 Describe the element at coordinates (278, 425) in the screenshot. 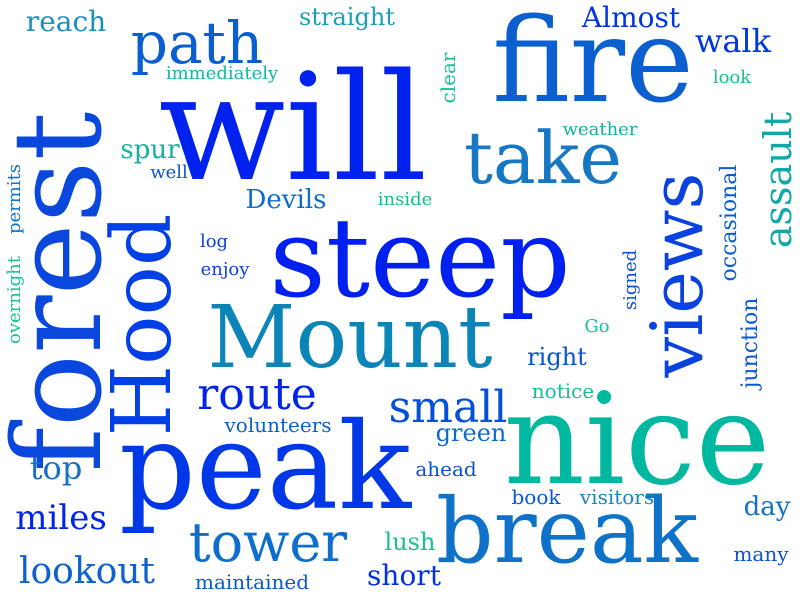

I see `word-volunteers: volunteers` at that location.